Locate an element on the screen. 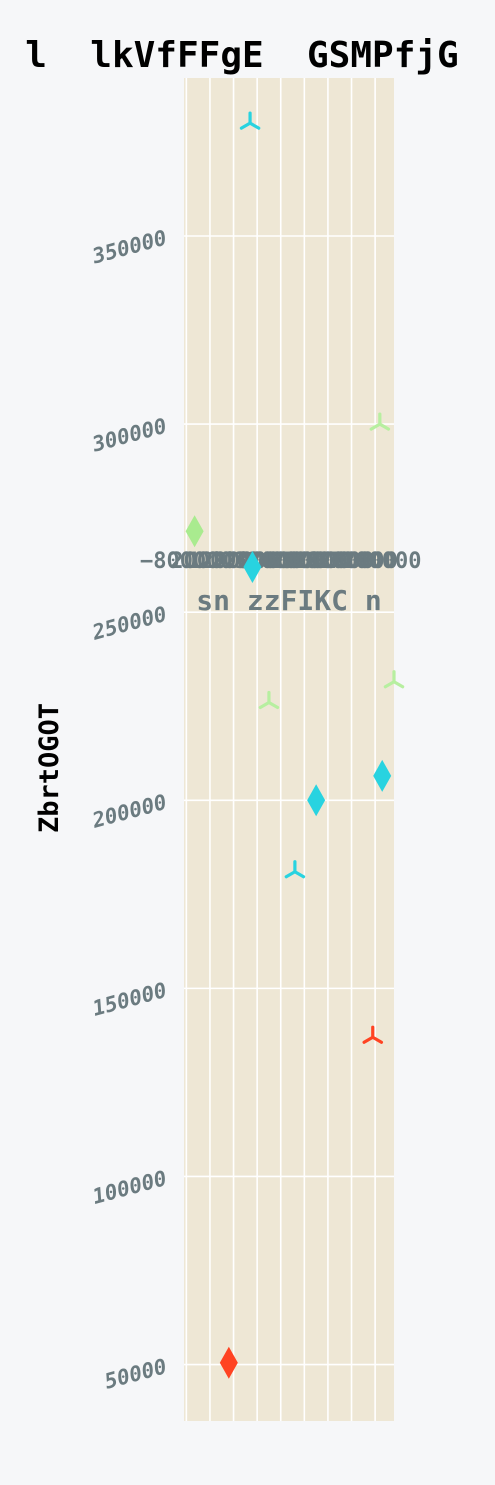 This screenshot has height=1485, width=495. chart-title: l lkVfFFgE GSMPfjG is located at coordinates (241, 55).